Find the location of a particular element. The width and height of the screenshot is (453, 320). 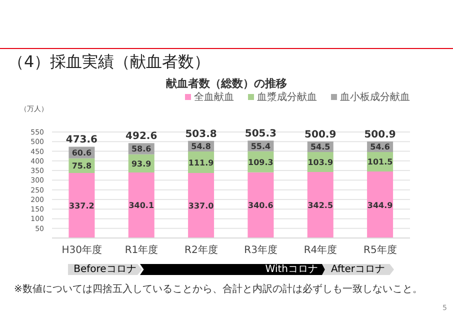

data-label: 54.8 is located at coordinates (201, 147).